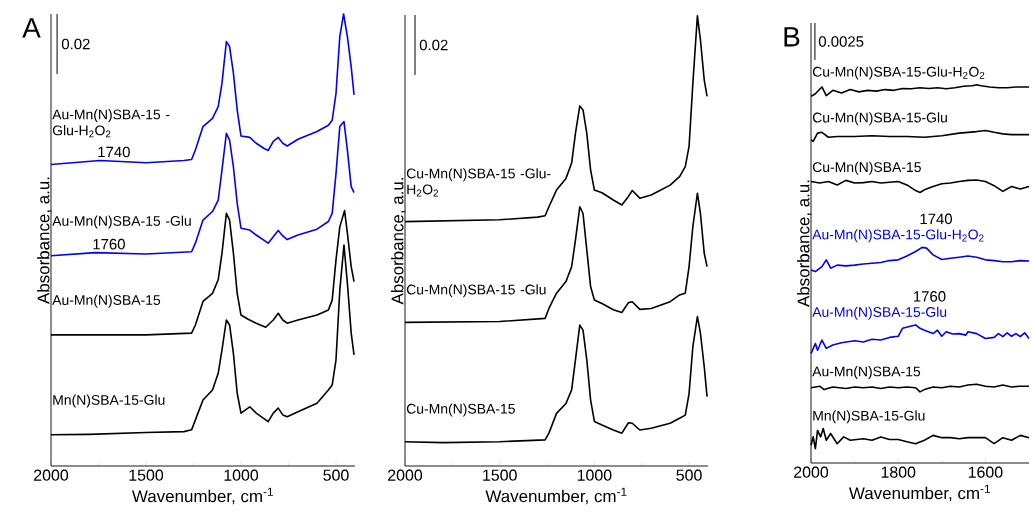 This screenshot has height=522, width=1032. I want to click on chart-title: A, so click(31, 28).